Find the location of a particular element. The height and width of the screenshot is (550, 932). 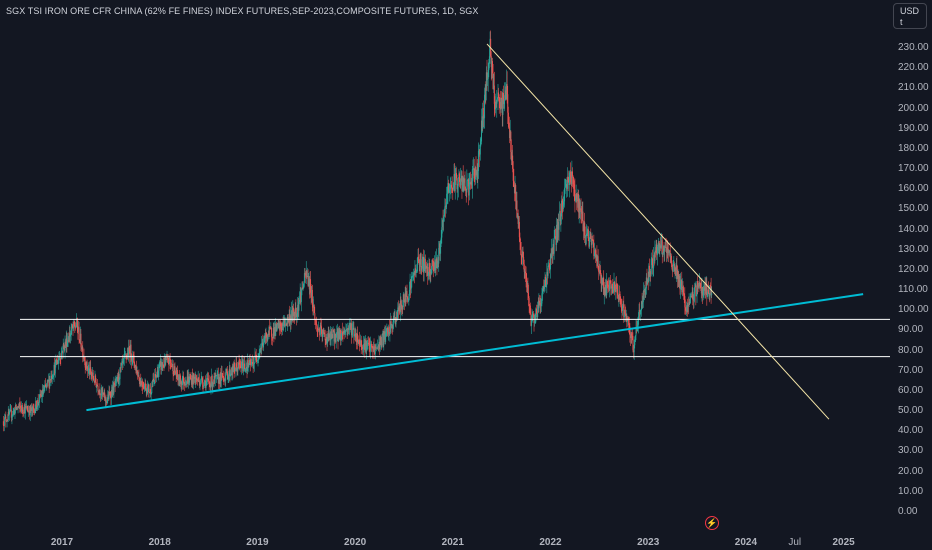

price-tick-label: 160.00 is located at coordinates (913, 189).